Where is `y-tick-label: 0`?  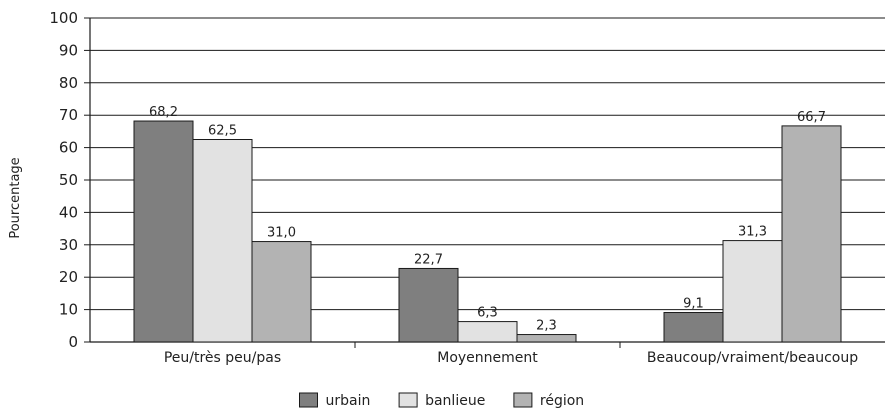
y-tick-label: 0 is located at coordinates (73, 342).